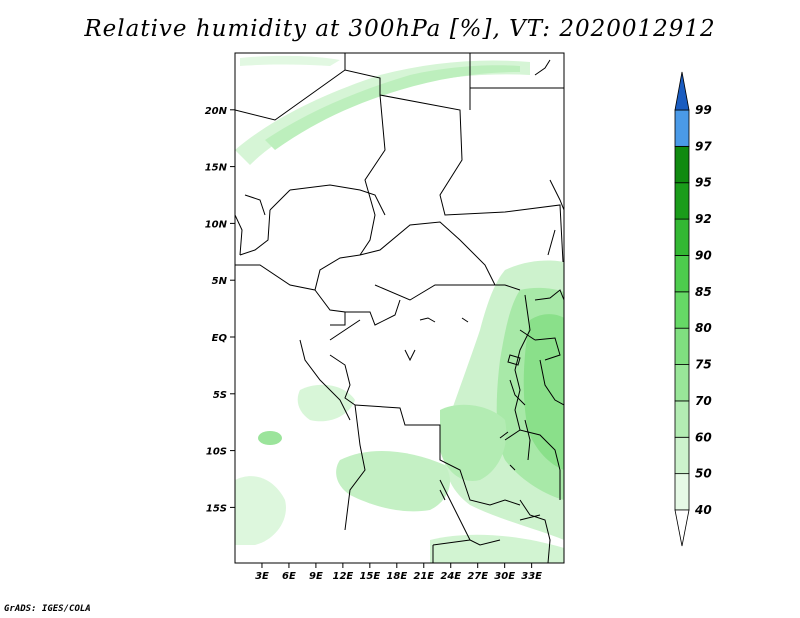 This screenshot has width=800, height=618. Describe the element at coordinates (703, 292) in the screenshot. I see `colorbar-label: 85` at that location.